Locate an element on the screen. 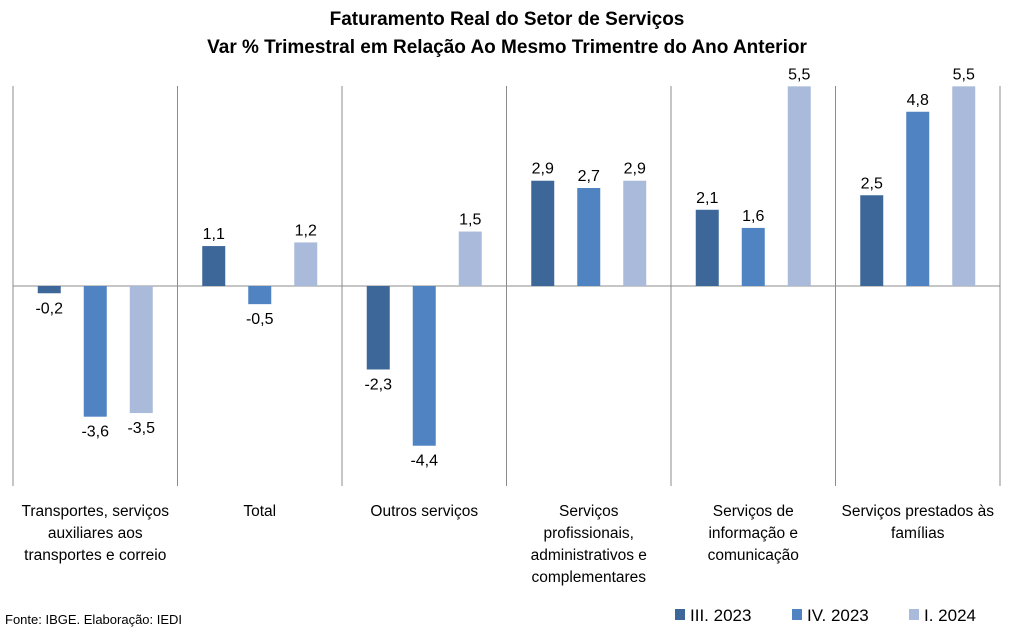  category-label-line: informação e is located at coordinates (753, 533).